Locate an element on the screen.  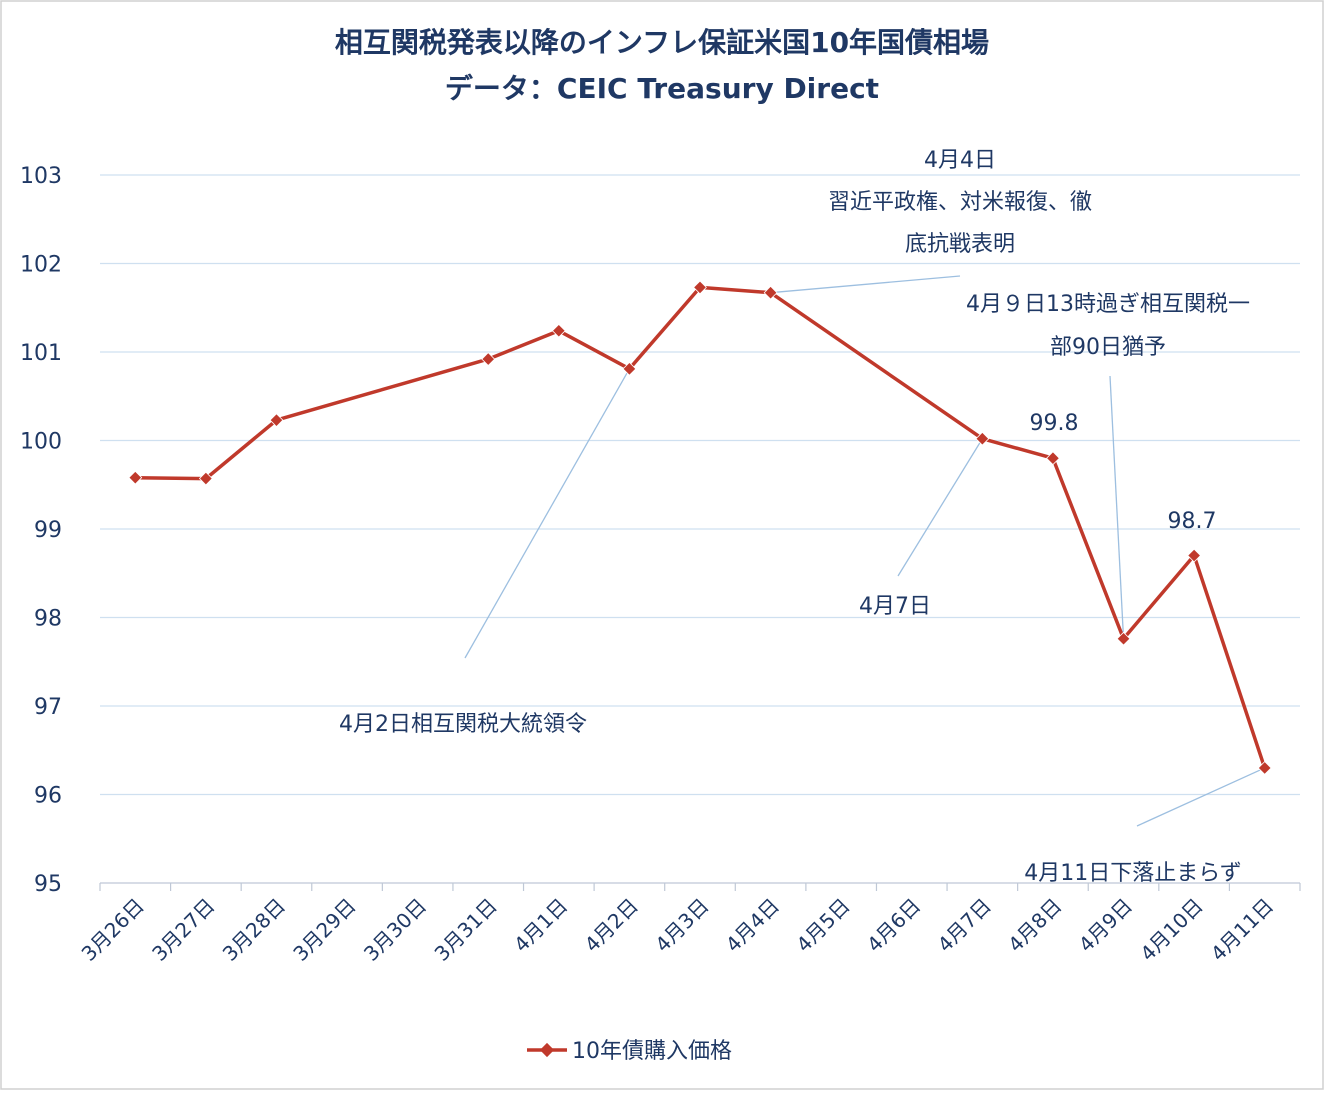
y-tick-label: 99 is located at coordinates (48, 530).